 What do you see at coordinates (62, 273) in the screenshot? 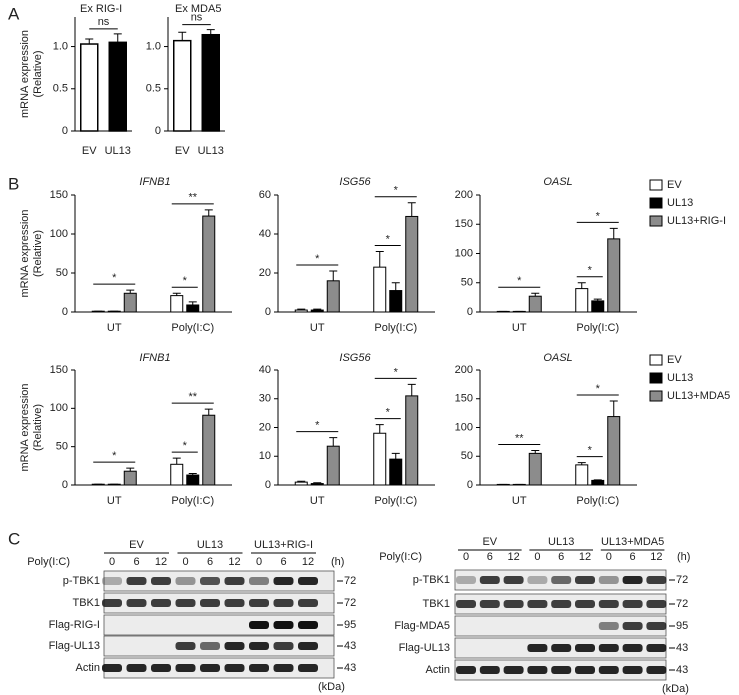
I see `y-tick-label: 50` at bounding box center [62, 273].